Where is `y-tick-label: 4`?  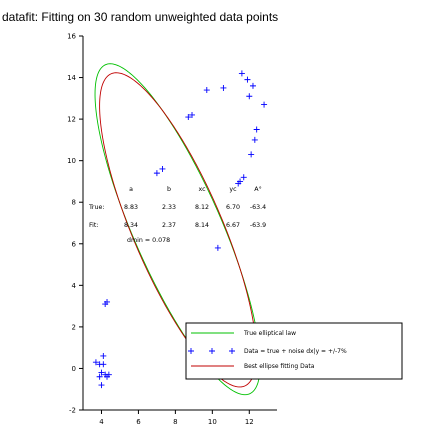
y-tick-label: 4 is located at coordinates (74, 286).